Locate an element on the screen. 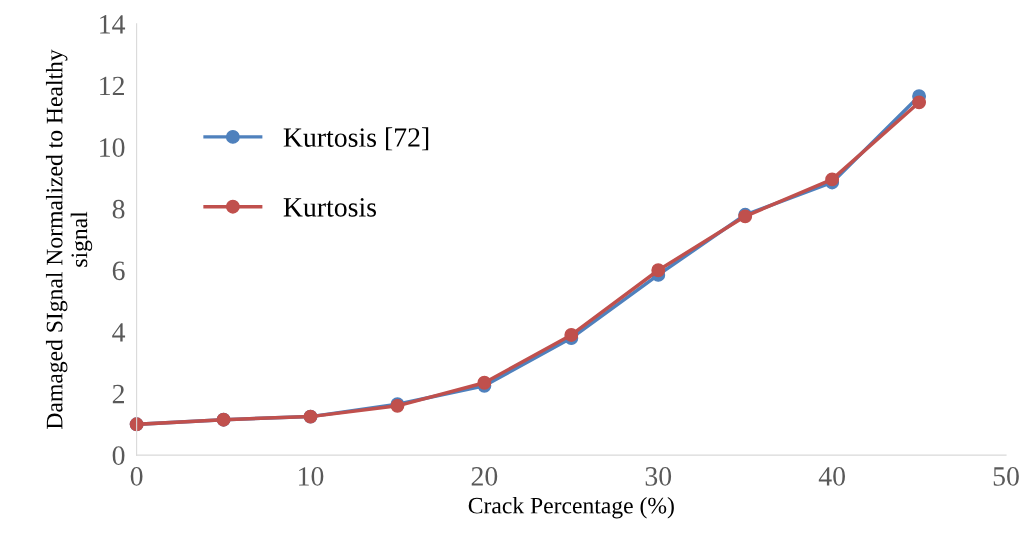 The height and width of the screenshot is (553, 1035). x-tick-label: 20 is located at coordinates (484, 476).